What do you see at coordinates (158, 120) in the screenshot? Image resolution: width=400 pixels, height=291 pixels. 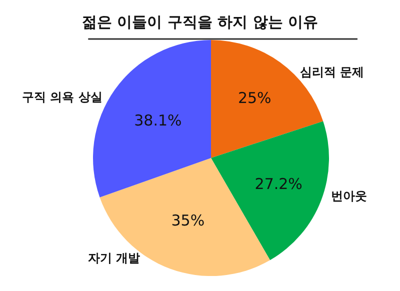 I see `data-label: 38.1%` at bounding box center [158, 120].